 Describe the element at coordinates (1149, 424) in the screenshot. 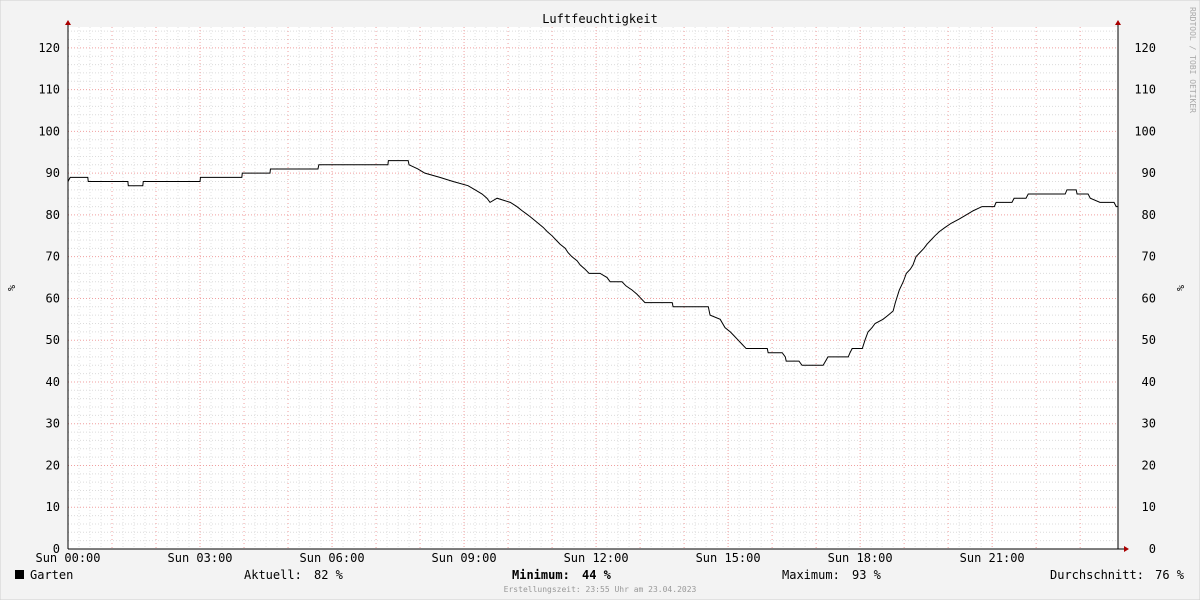

I see `y2-tick-label: 30` at that location.